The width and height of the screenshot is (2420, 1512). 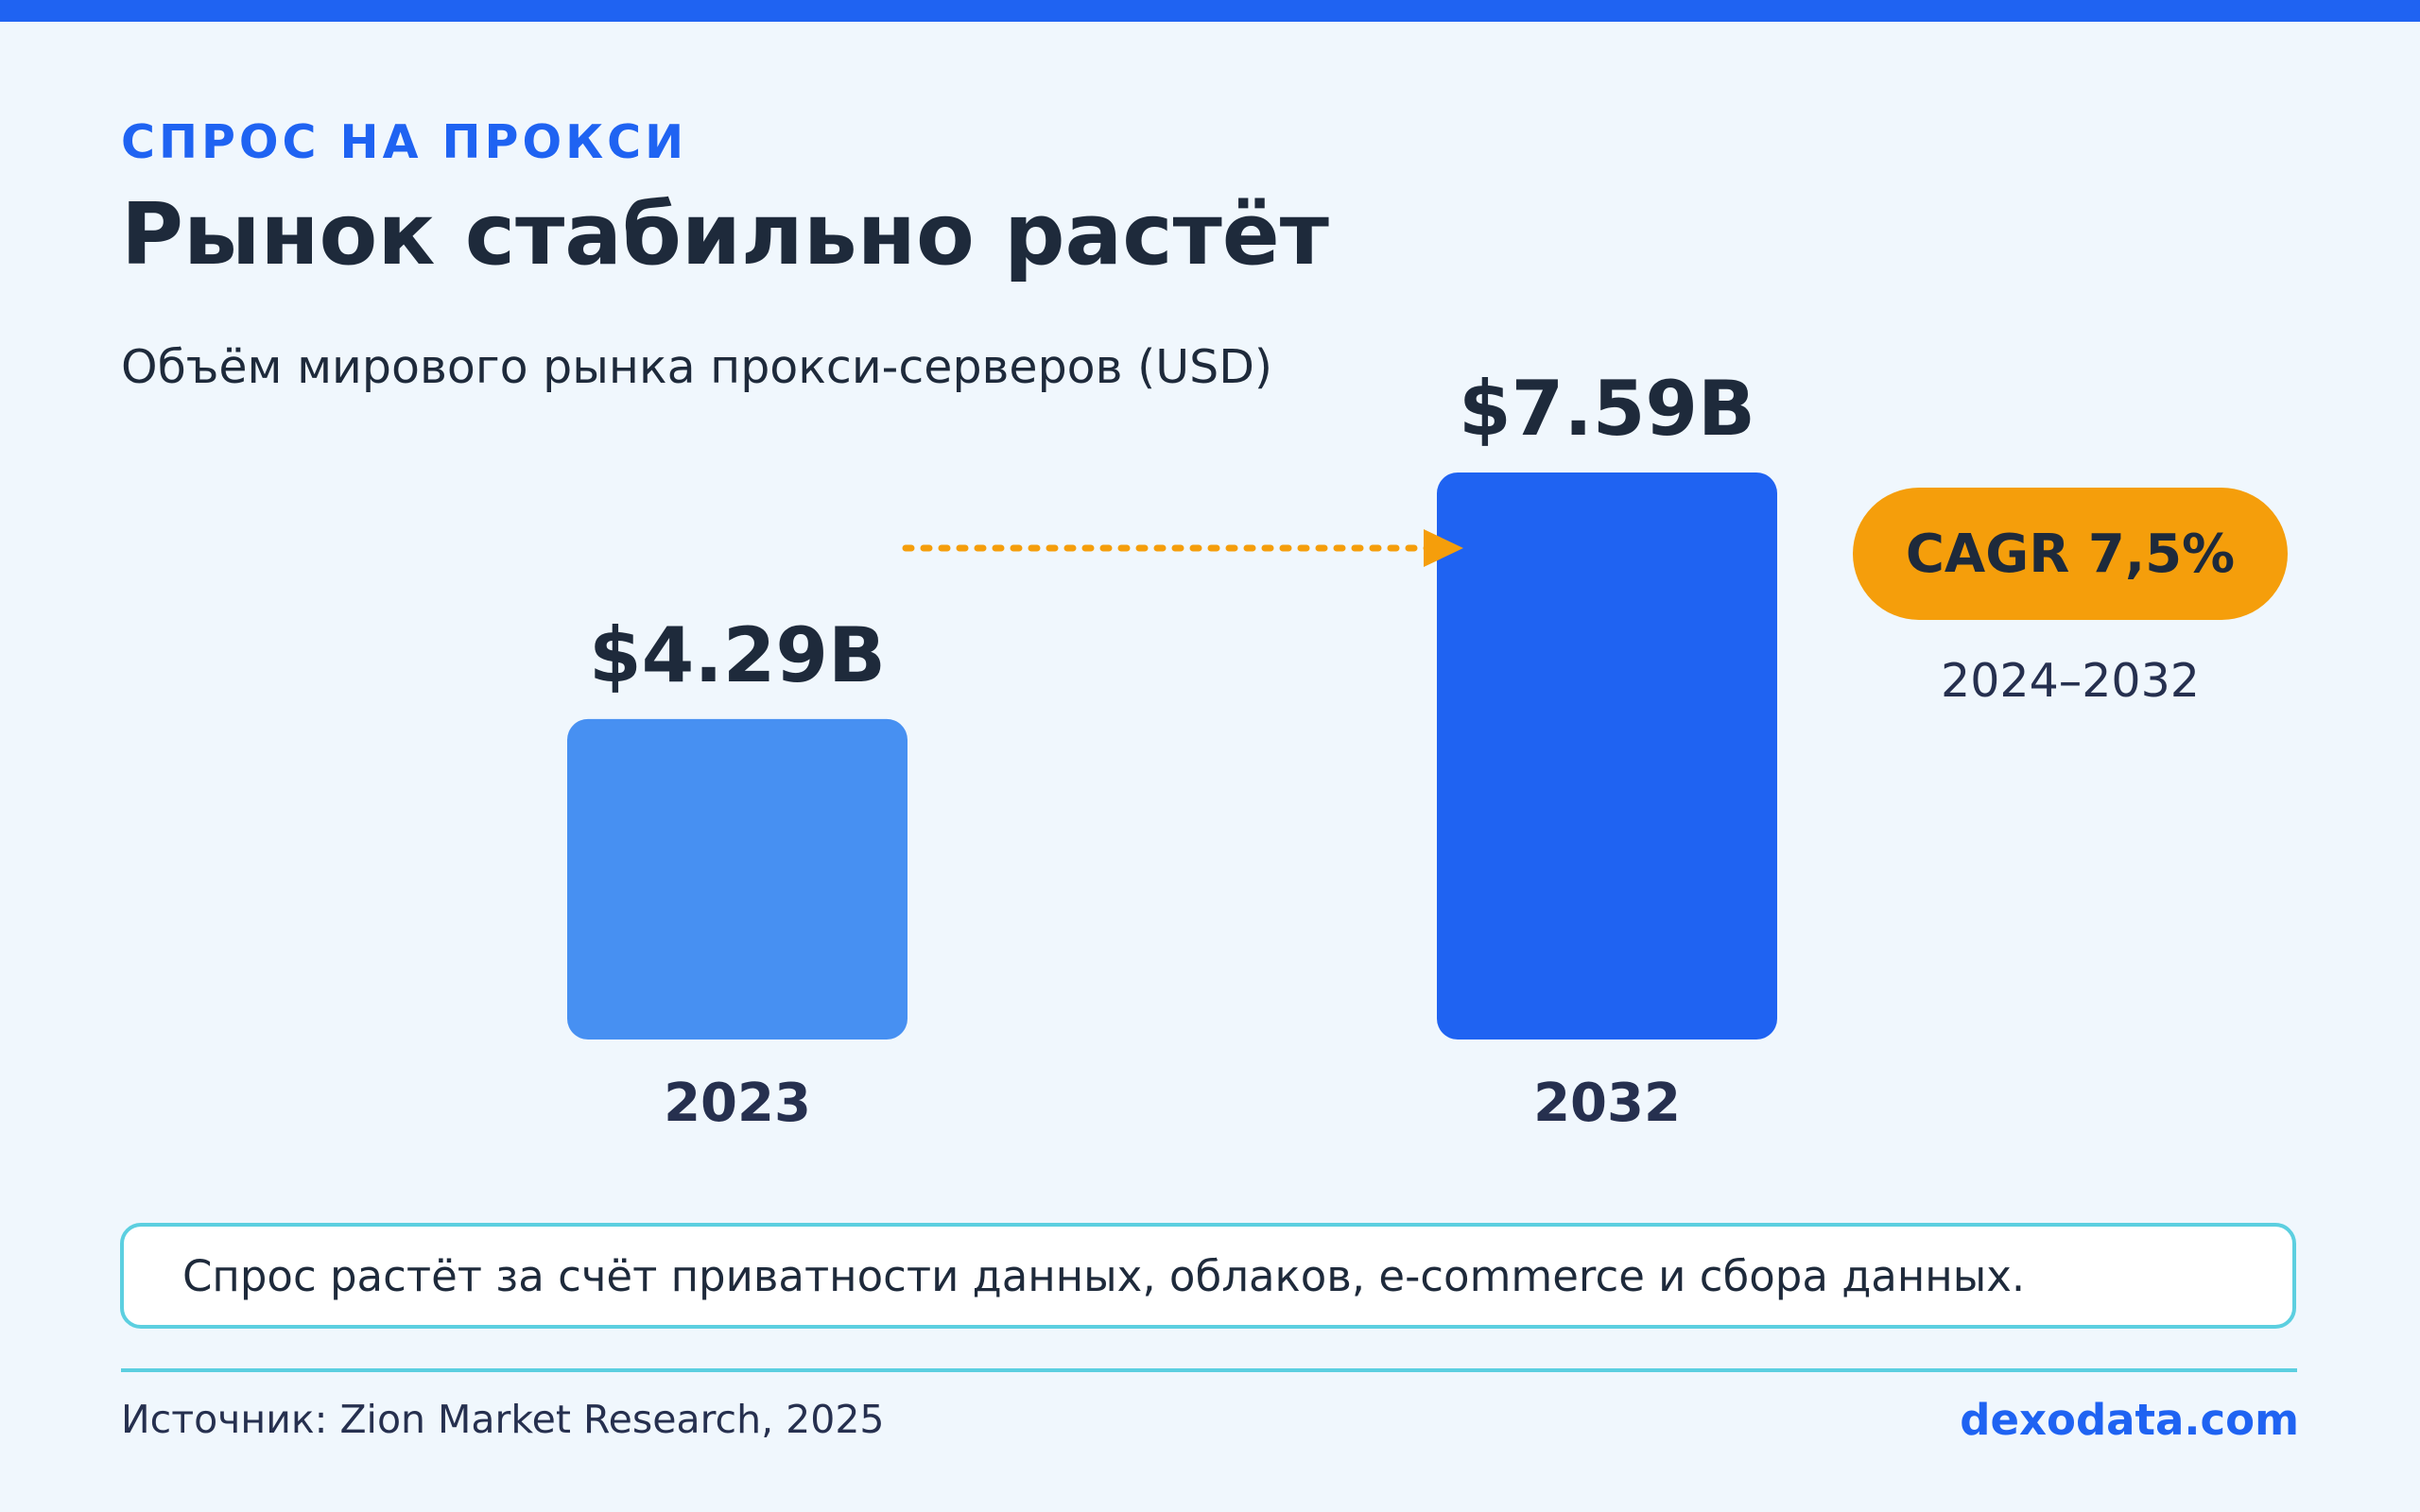 I want to click on growth-arrow-head, so click(x=1443, y=548).